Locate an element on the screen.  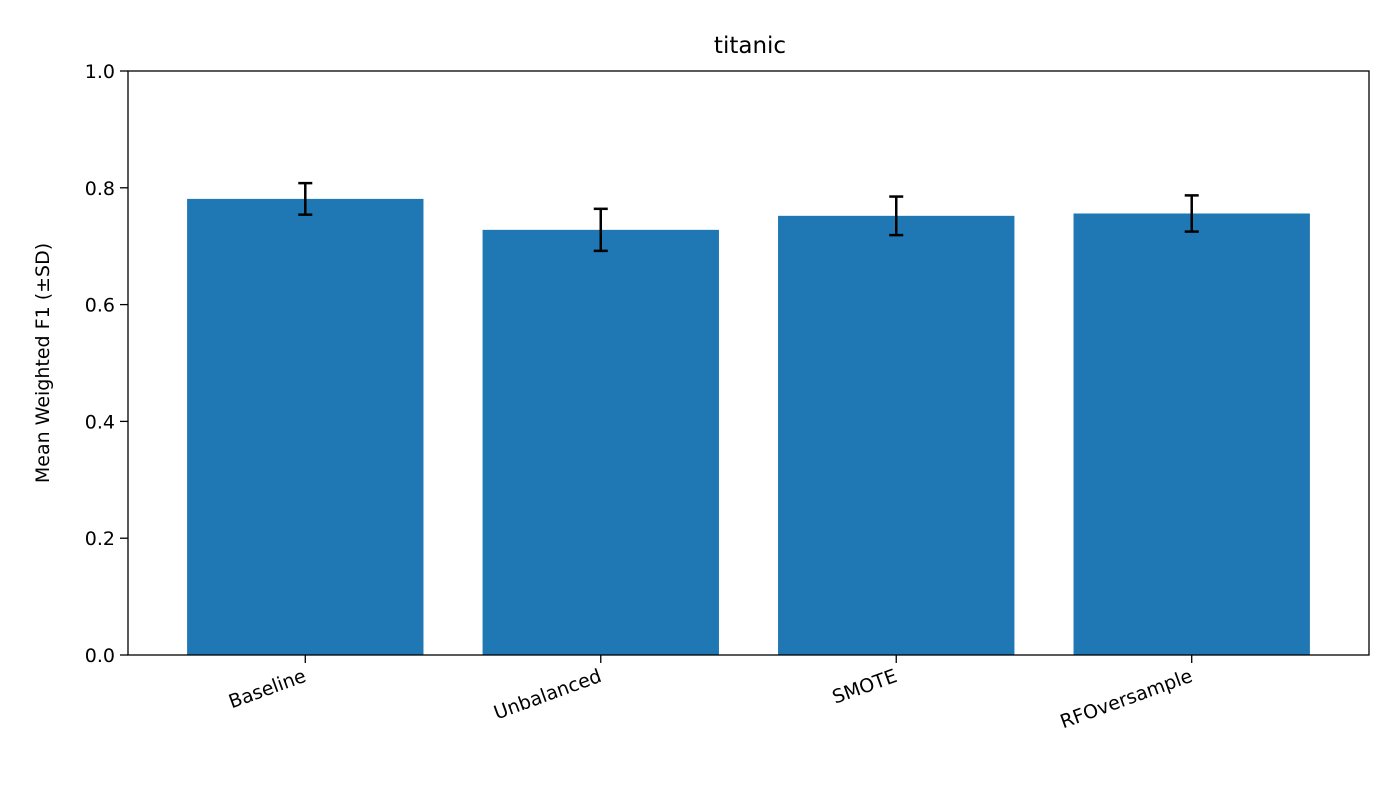
x-tick-label: Baseline is located at coordinates (267, 689).